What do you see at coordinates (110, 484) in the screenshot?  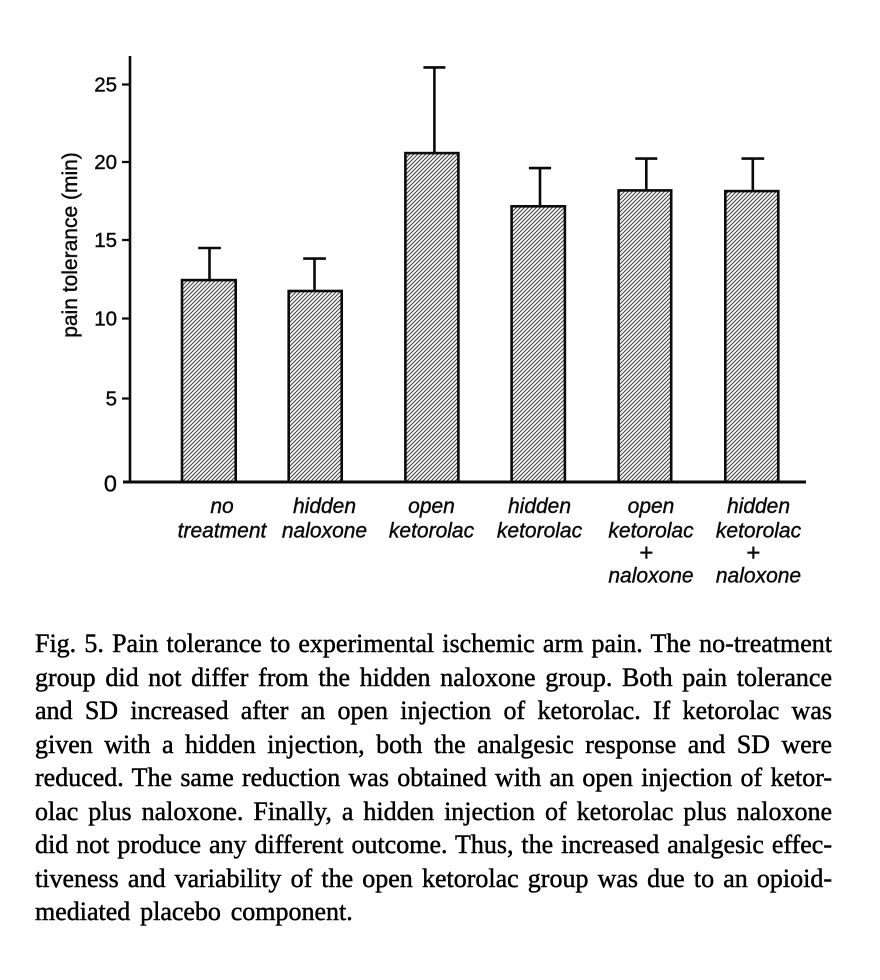 I see `svg-text: 0` at bounding box center [110, 484].